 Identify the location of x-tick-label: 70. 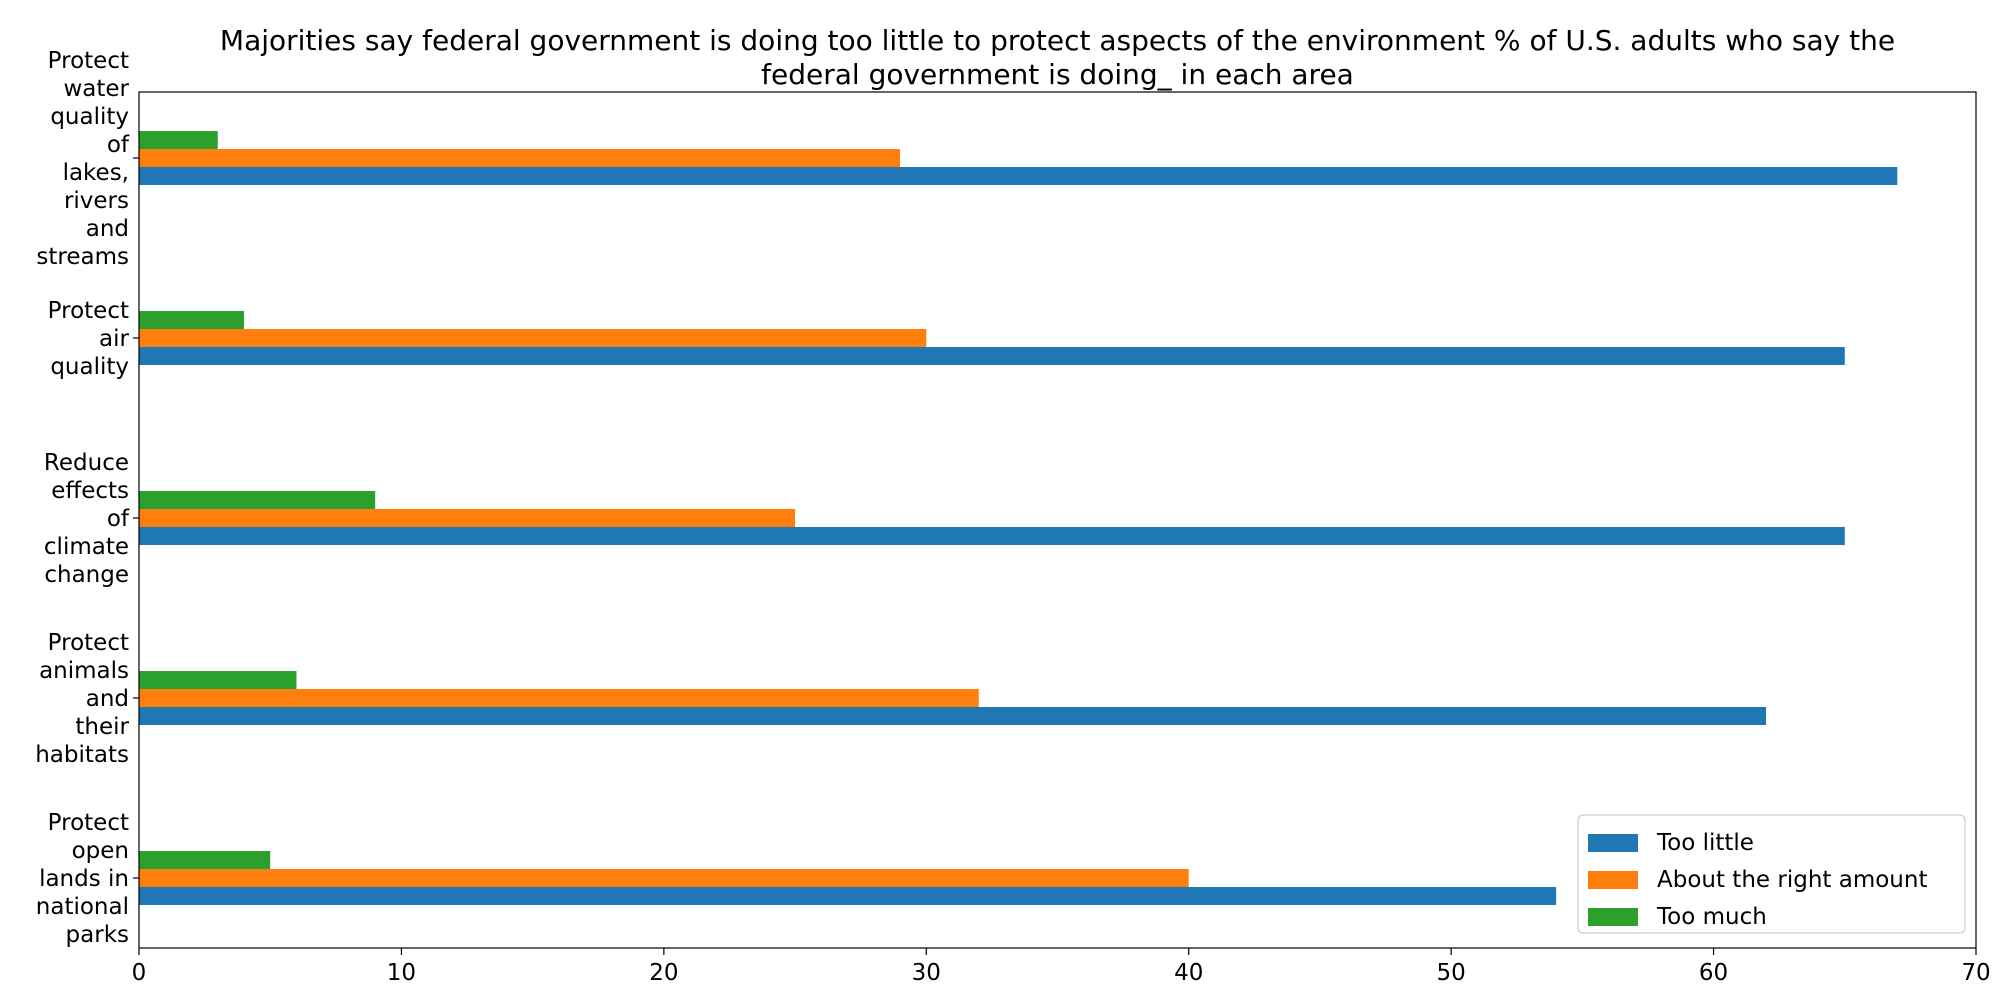
(1975, 973).